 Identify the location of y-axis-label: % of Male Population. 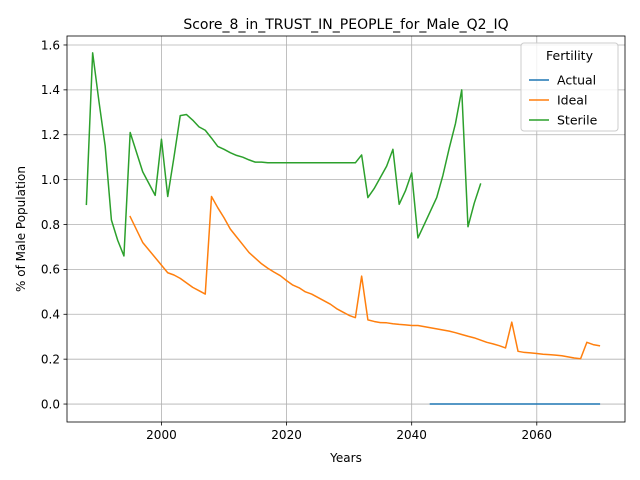
(21, 229).